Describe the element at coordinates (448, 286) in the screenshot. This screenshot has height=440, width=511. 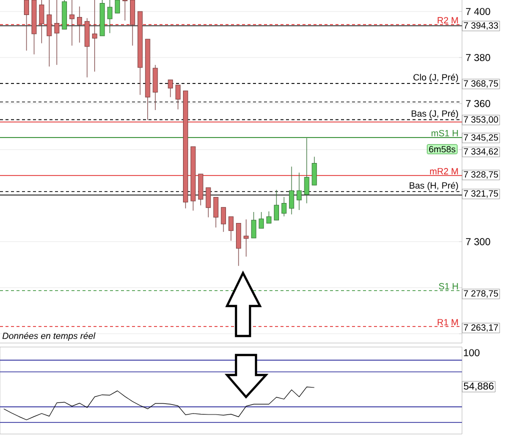
I see `ref-line-label: S1 H` at that location.